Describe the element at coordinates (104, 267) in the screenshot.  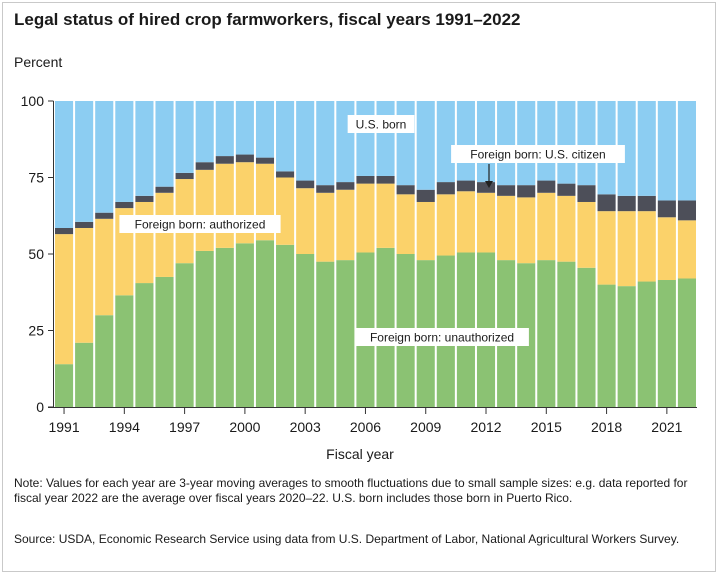
I see `bar-segment-1993-s1` at that location.